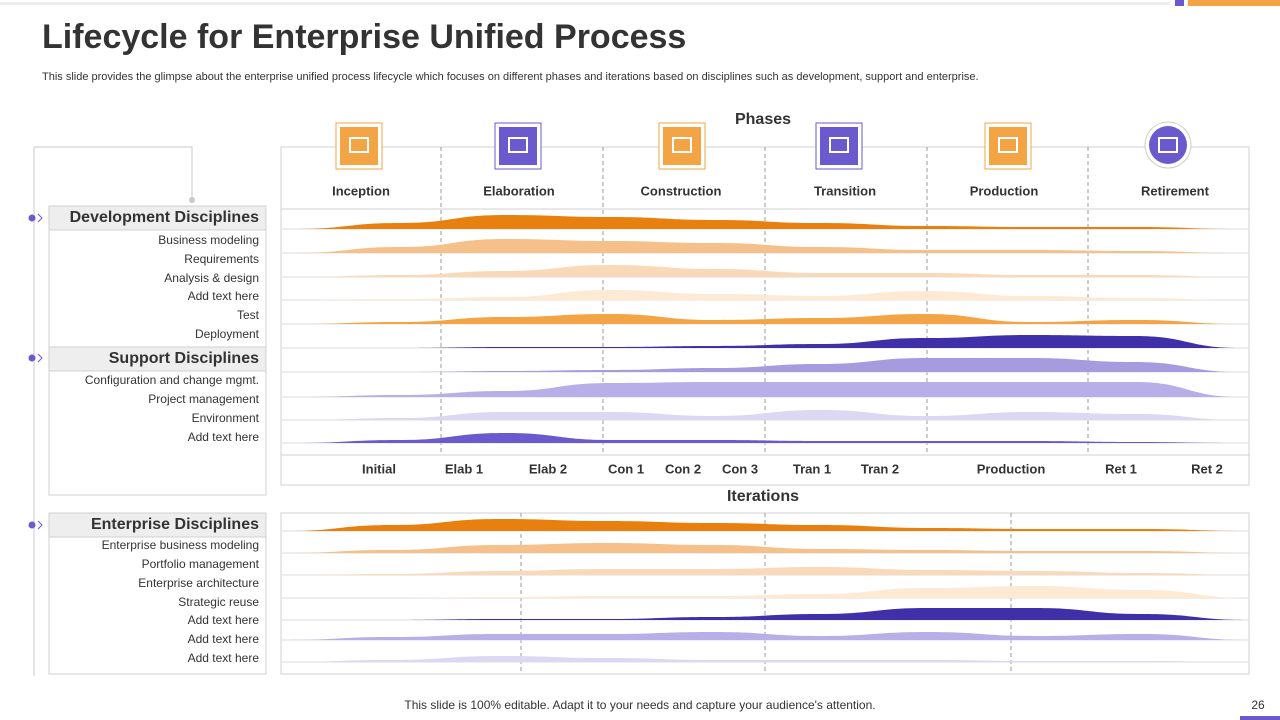  Describe the element at coordinates (198, 583) in the screenshot. I see `discipline-item: Enterprise architecture` at that location.